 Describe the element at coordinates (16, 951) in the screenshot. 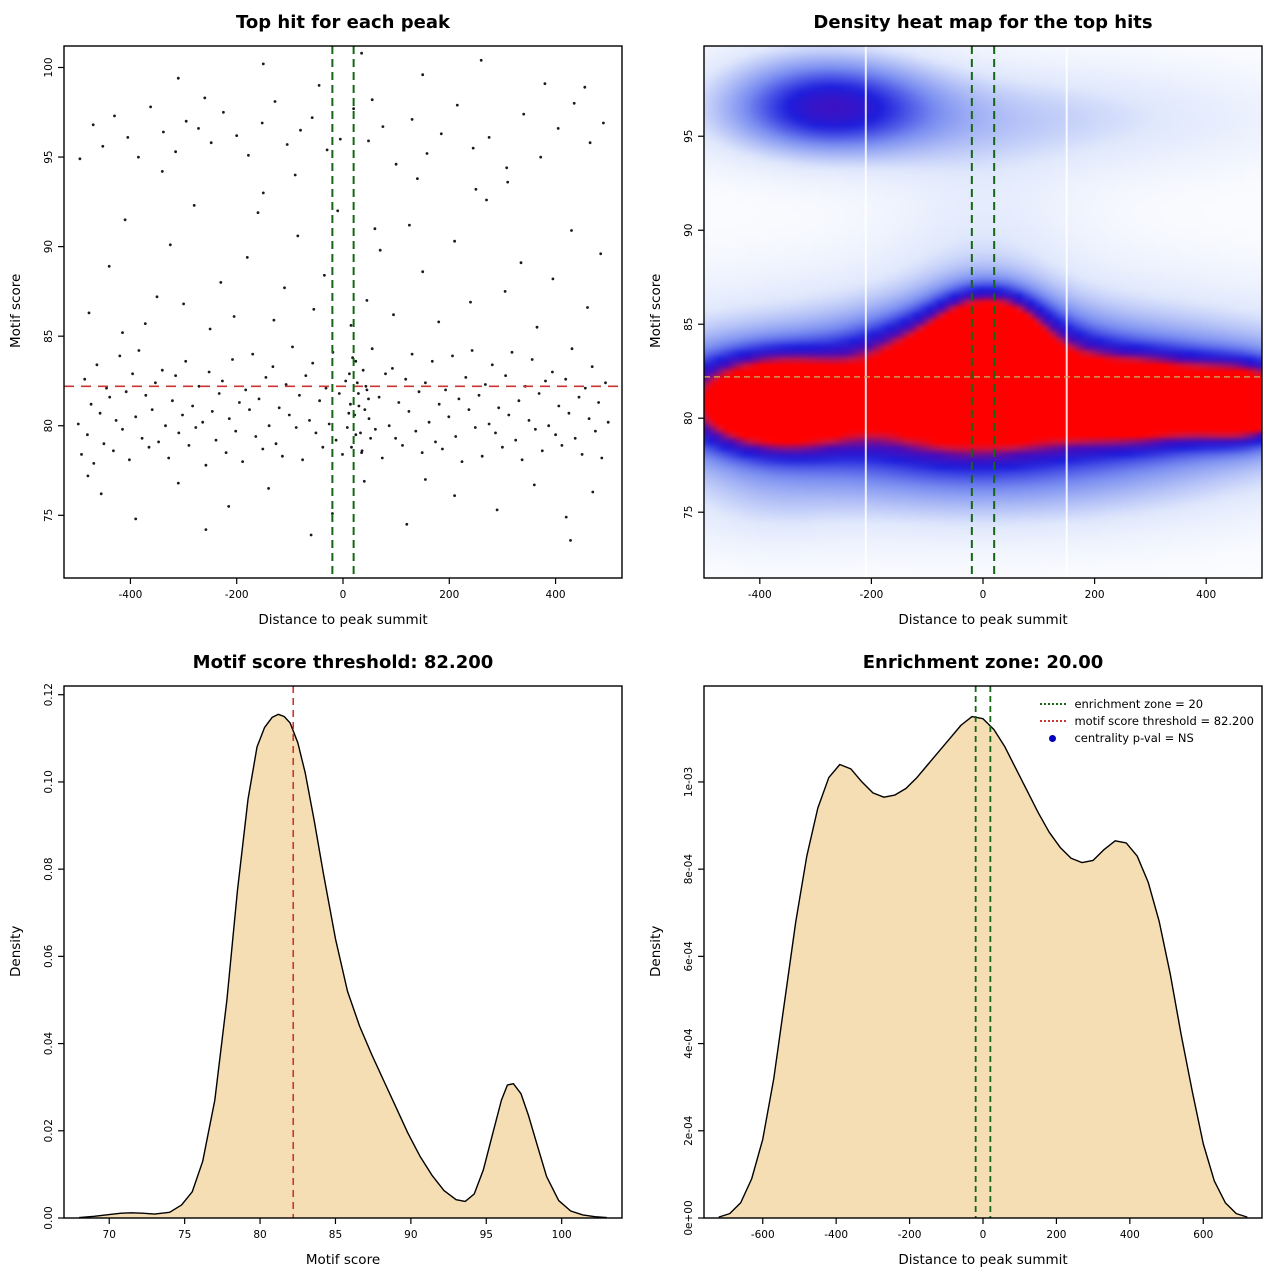

I see `score-density-y-axis-label: Density` at that location.